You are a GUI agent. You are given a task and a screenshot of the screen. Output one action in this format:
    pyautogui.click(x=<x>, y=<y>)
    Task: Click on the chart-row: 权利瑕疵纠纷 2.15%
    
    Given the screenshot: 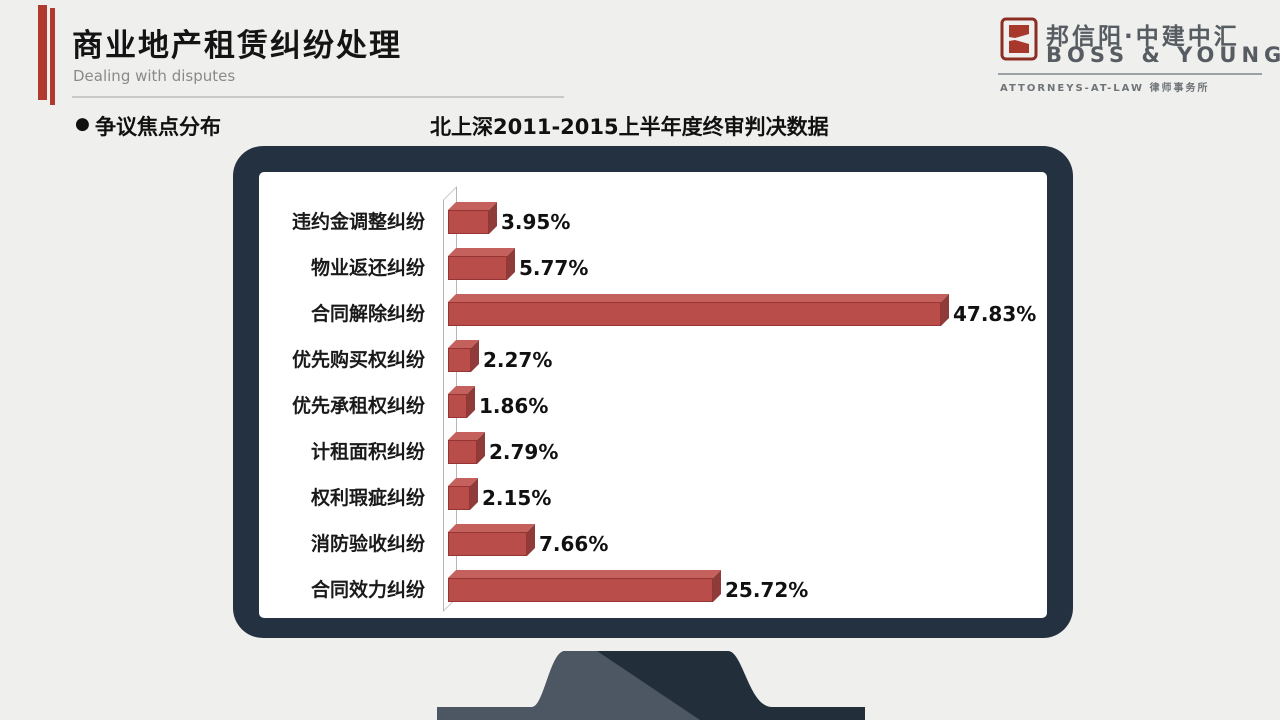 What is the action you would take?
    pyautogui.click(x=653, y=494)
    